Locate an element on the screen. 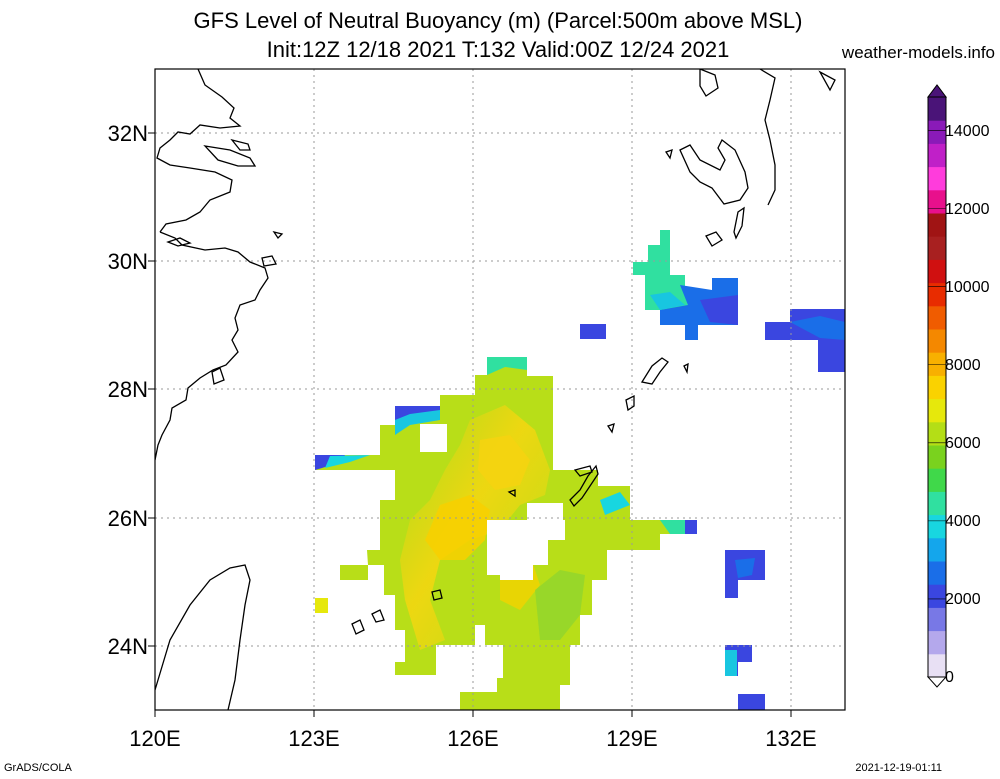 This screenshot has height=779, width=1000. footer-software: GrADS/COLA is located at coordinates (38, 768).